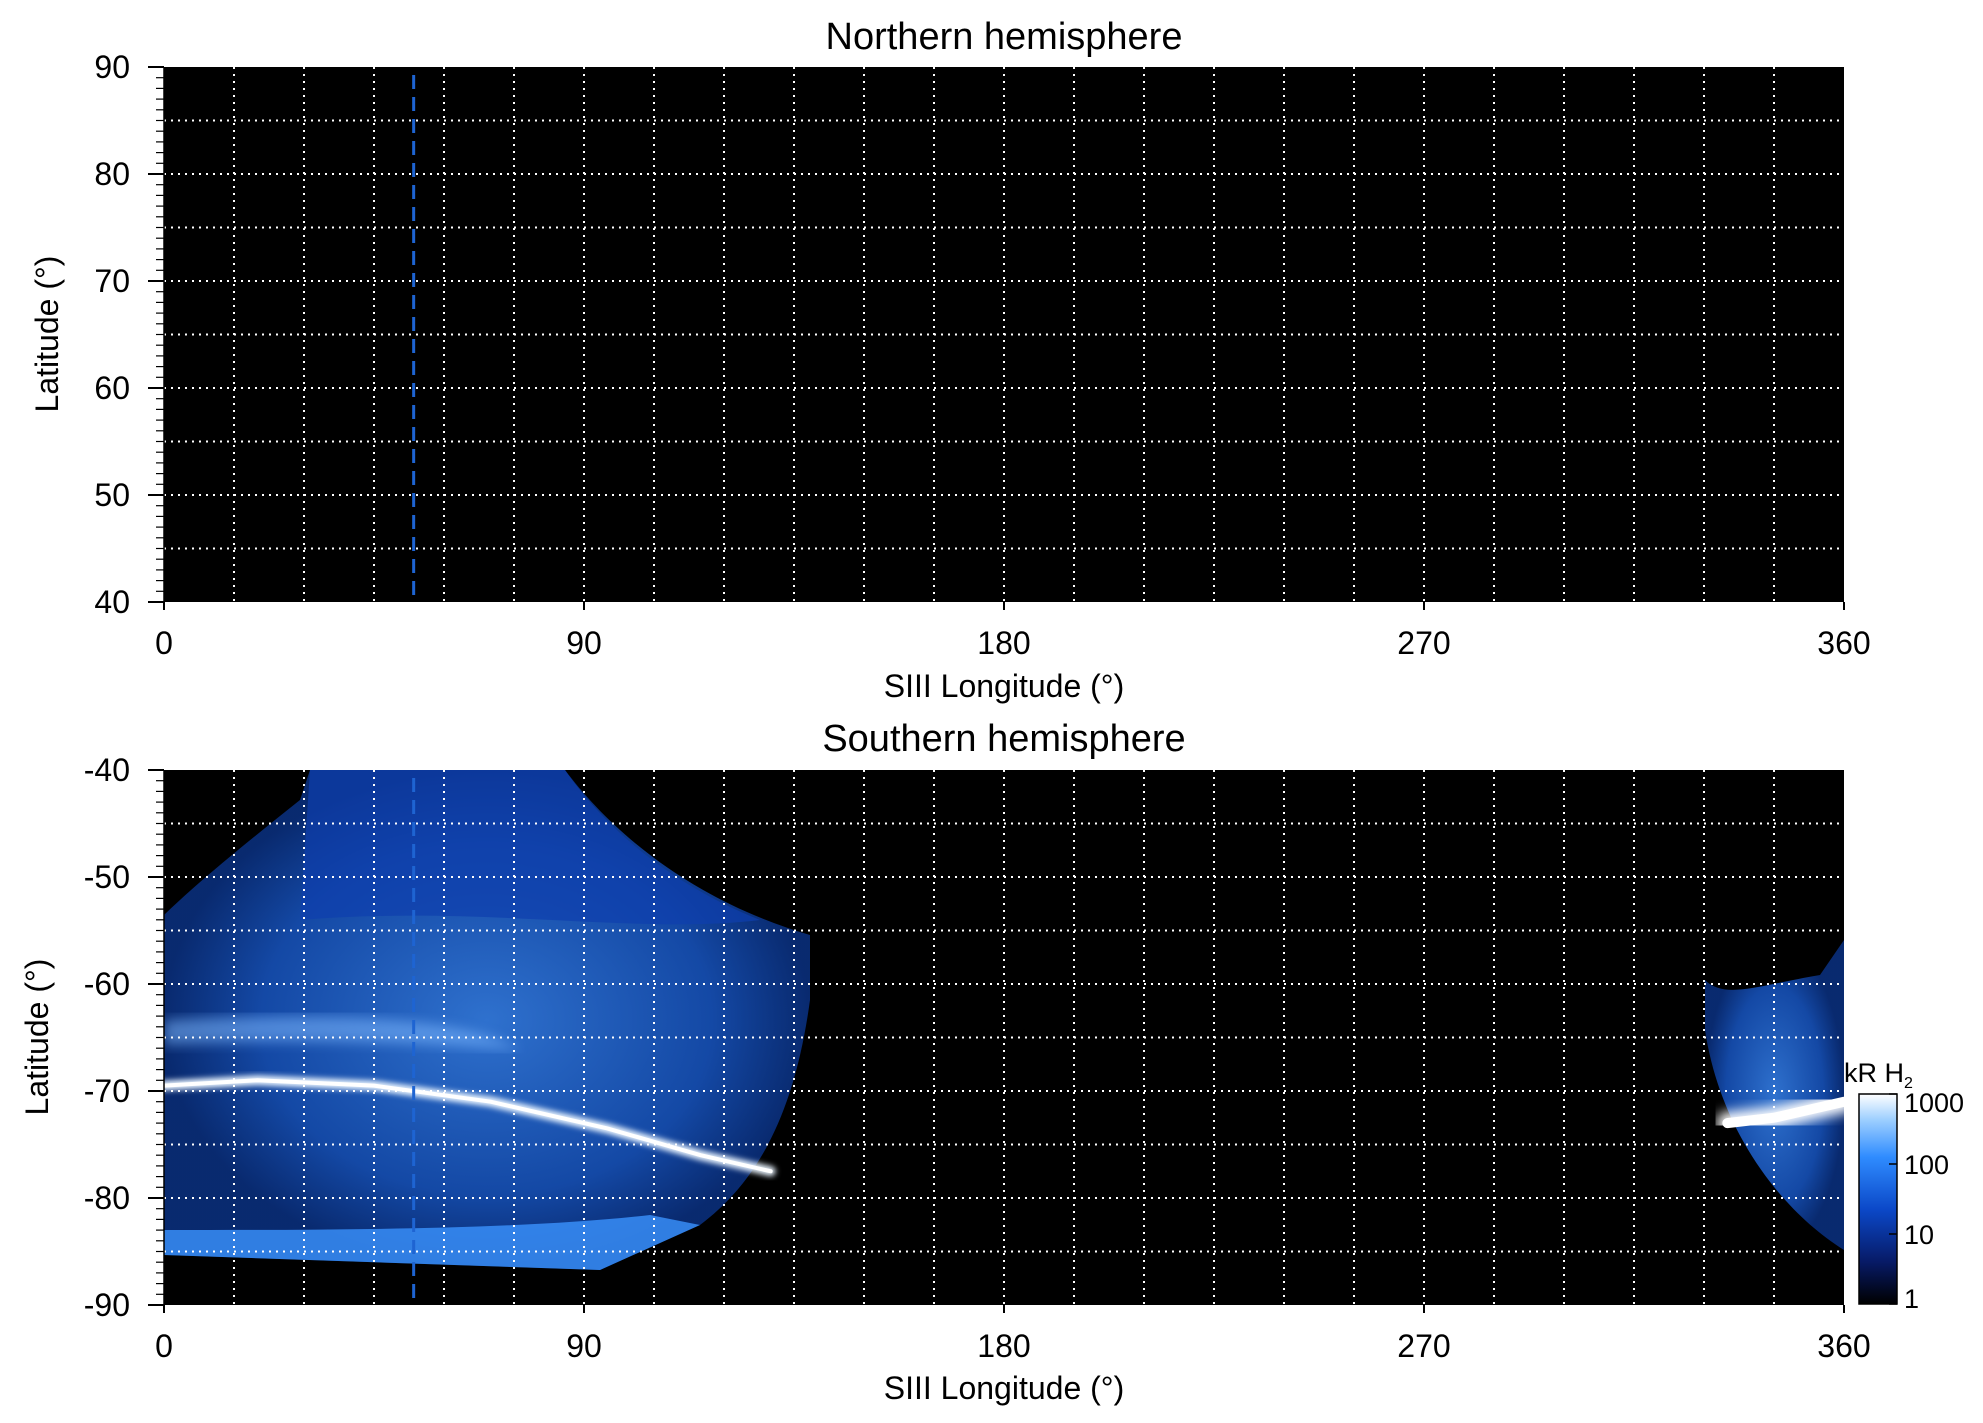 Image resolution: width=1983 pixels, height=1423 pixels. Describe the element at coordinates (1919, 1235) in the screenshot. I see `colorbar-tick-label: 10` at that location.